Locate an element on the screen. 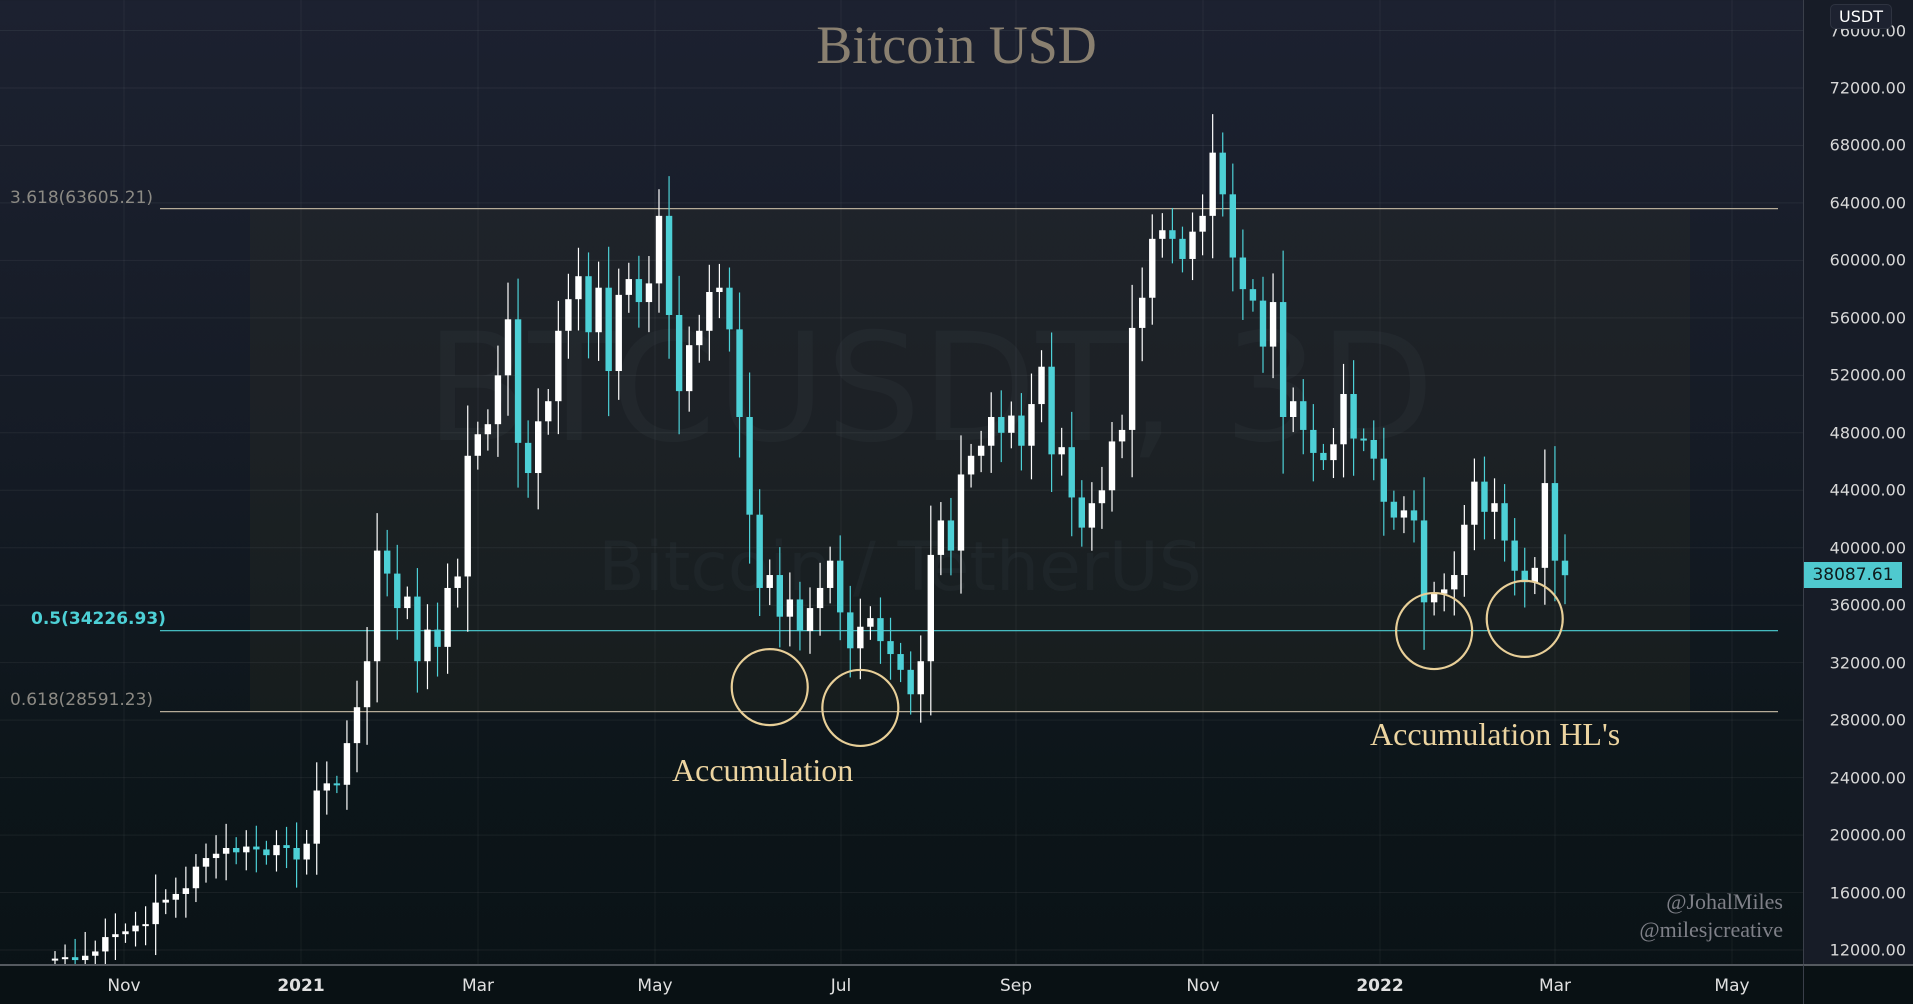 The width and height of the screenshot is (1913, 1004). chart-title: Bitcoin USD is located at coordinates (956, 45).